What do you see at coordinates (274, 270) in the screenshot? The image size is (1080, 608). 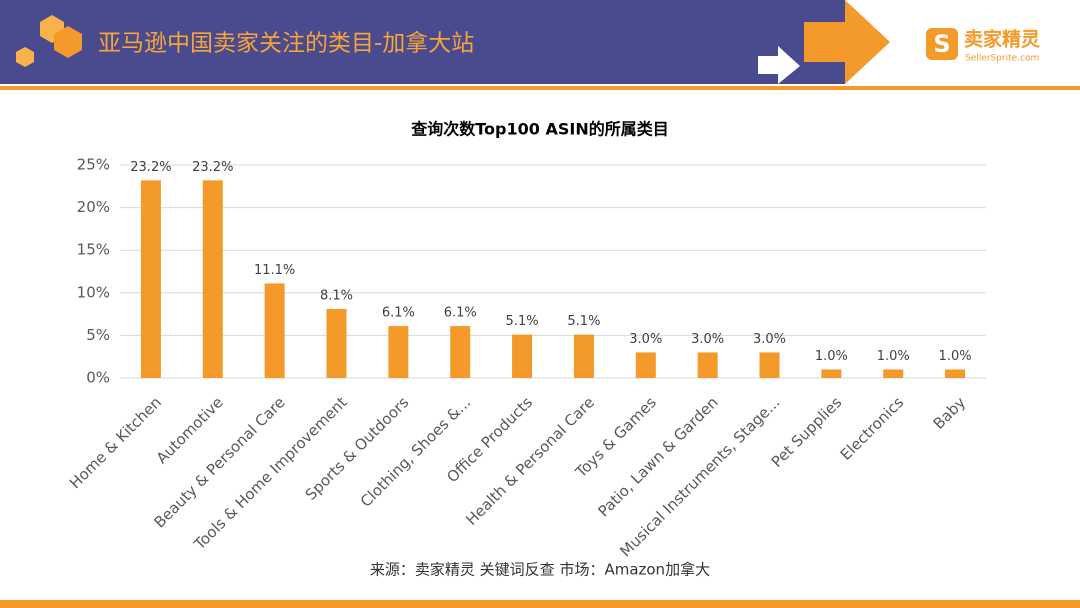 I see `data-label: 11.1%` at bounding box center [274, 270].